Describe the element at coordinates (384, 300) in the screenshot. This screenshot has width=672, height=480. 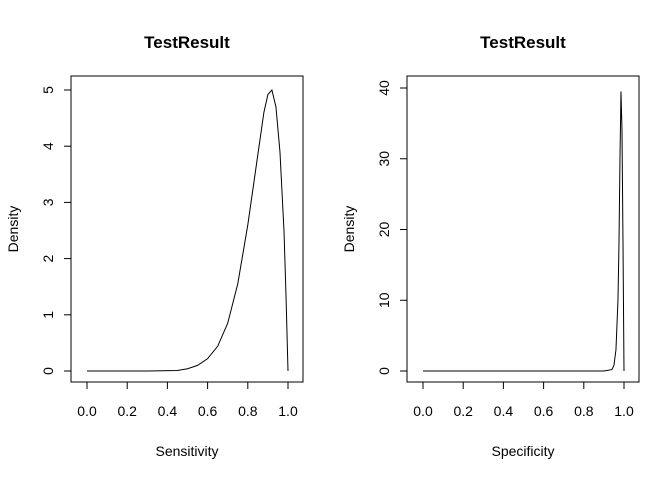
I see `y-tick-label: 10` at that location.